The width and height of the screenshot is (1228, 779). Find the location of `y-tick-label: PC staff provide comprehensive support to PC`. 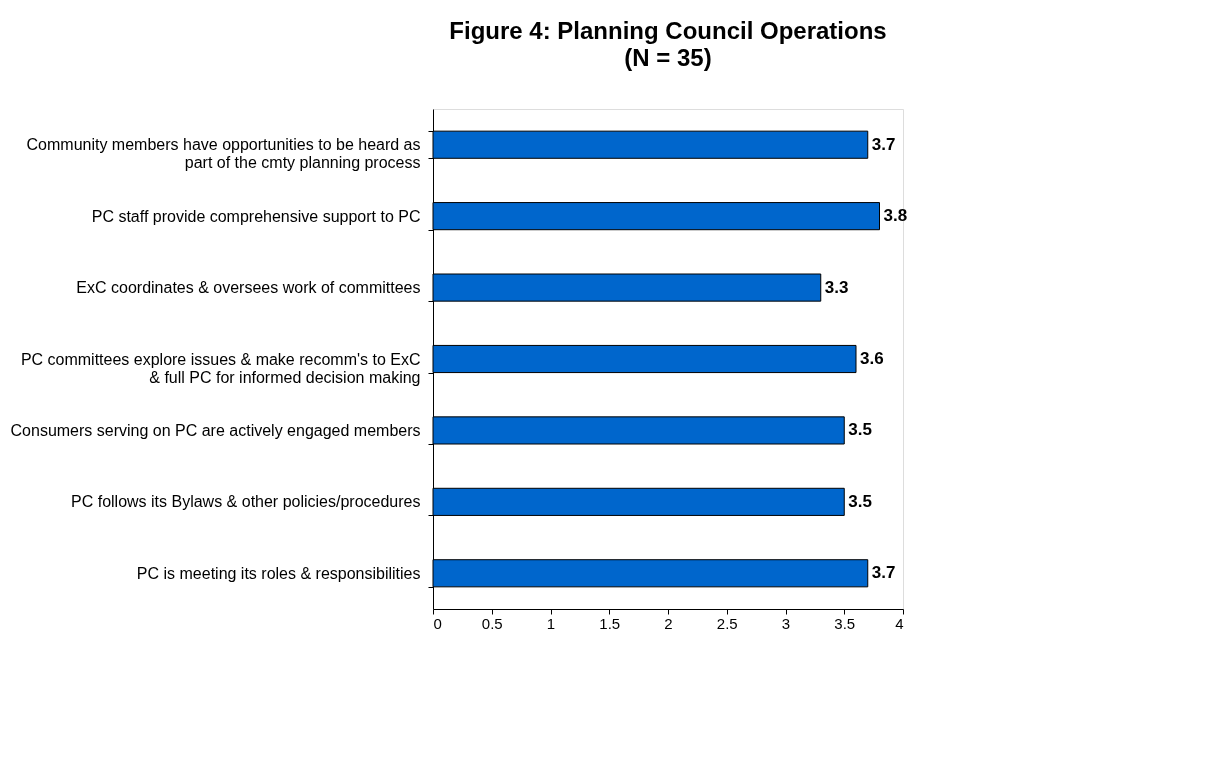

y-tick-label: PC staff provide comprehensive support to PC is located at coordinates (256, 216).